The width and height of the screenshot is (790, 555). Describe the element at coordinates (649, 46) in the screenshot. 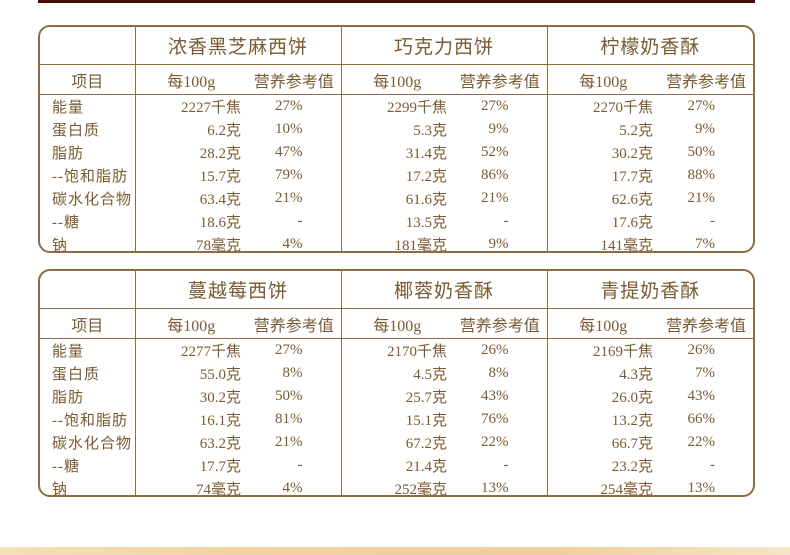

I see `product-name: 柠檬奶香酥` at that location.